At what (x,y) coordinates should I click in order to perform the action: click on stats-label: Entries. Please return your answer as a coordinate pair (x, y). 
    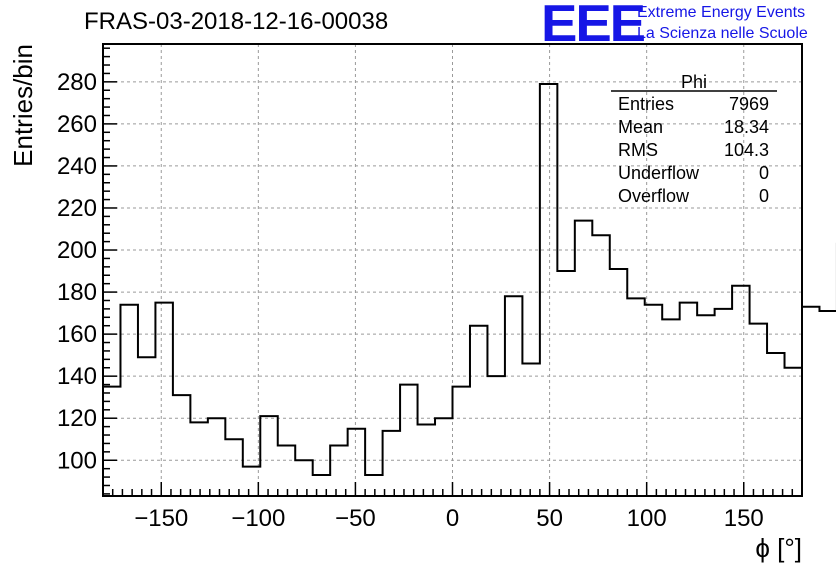
    Looking at the image, I should click on (646, 104).